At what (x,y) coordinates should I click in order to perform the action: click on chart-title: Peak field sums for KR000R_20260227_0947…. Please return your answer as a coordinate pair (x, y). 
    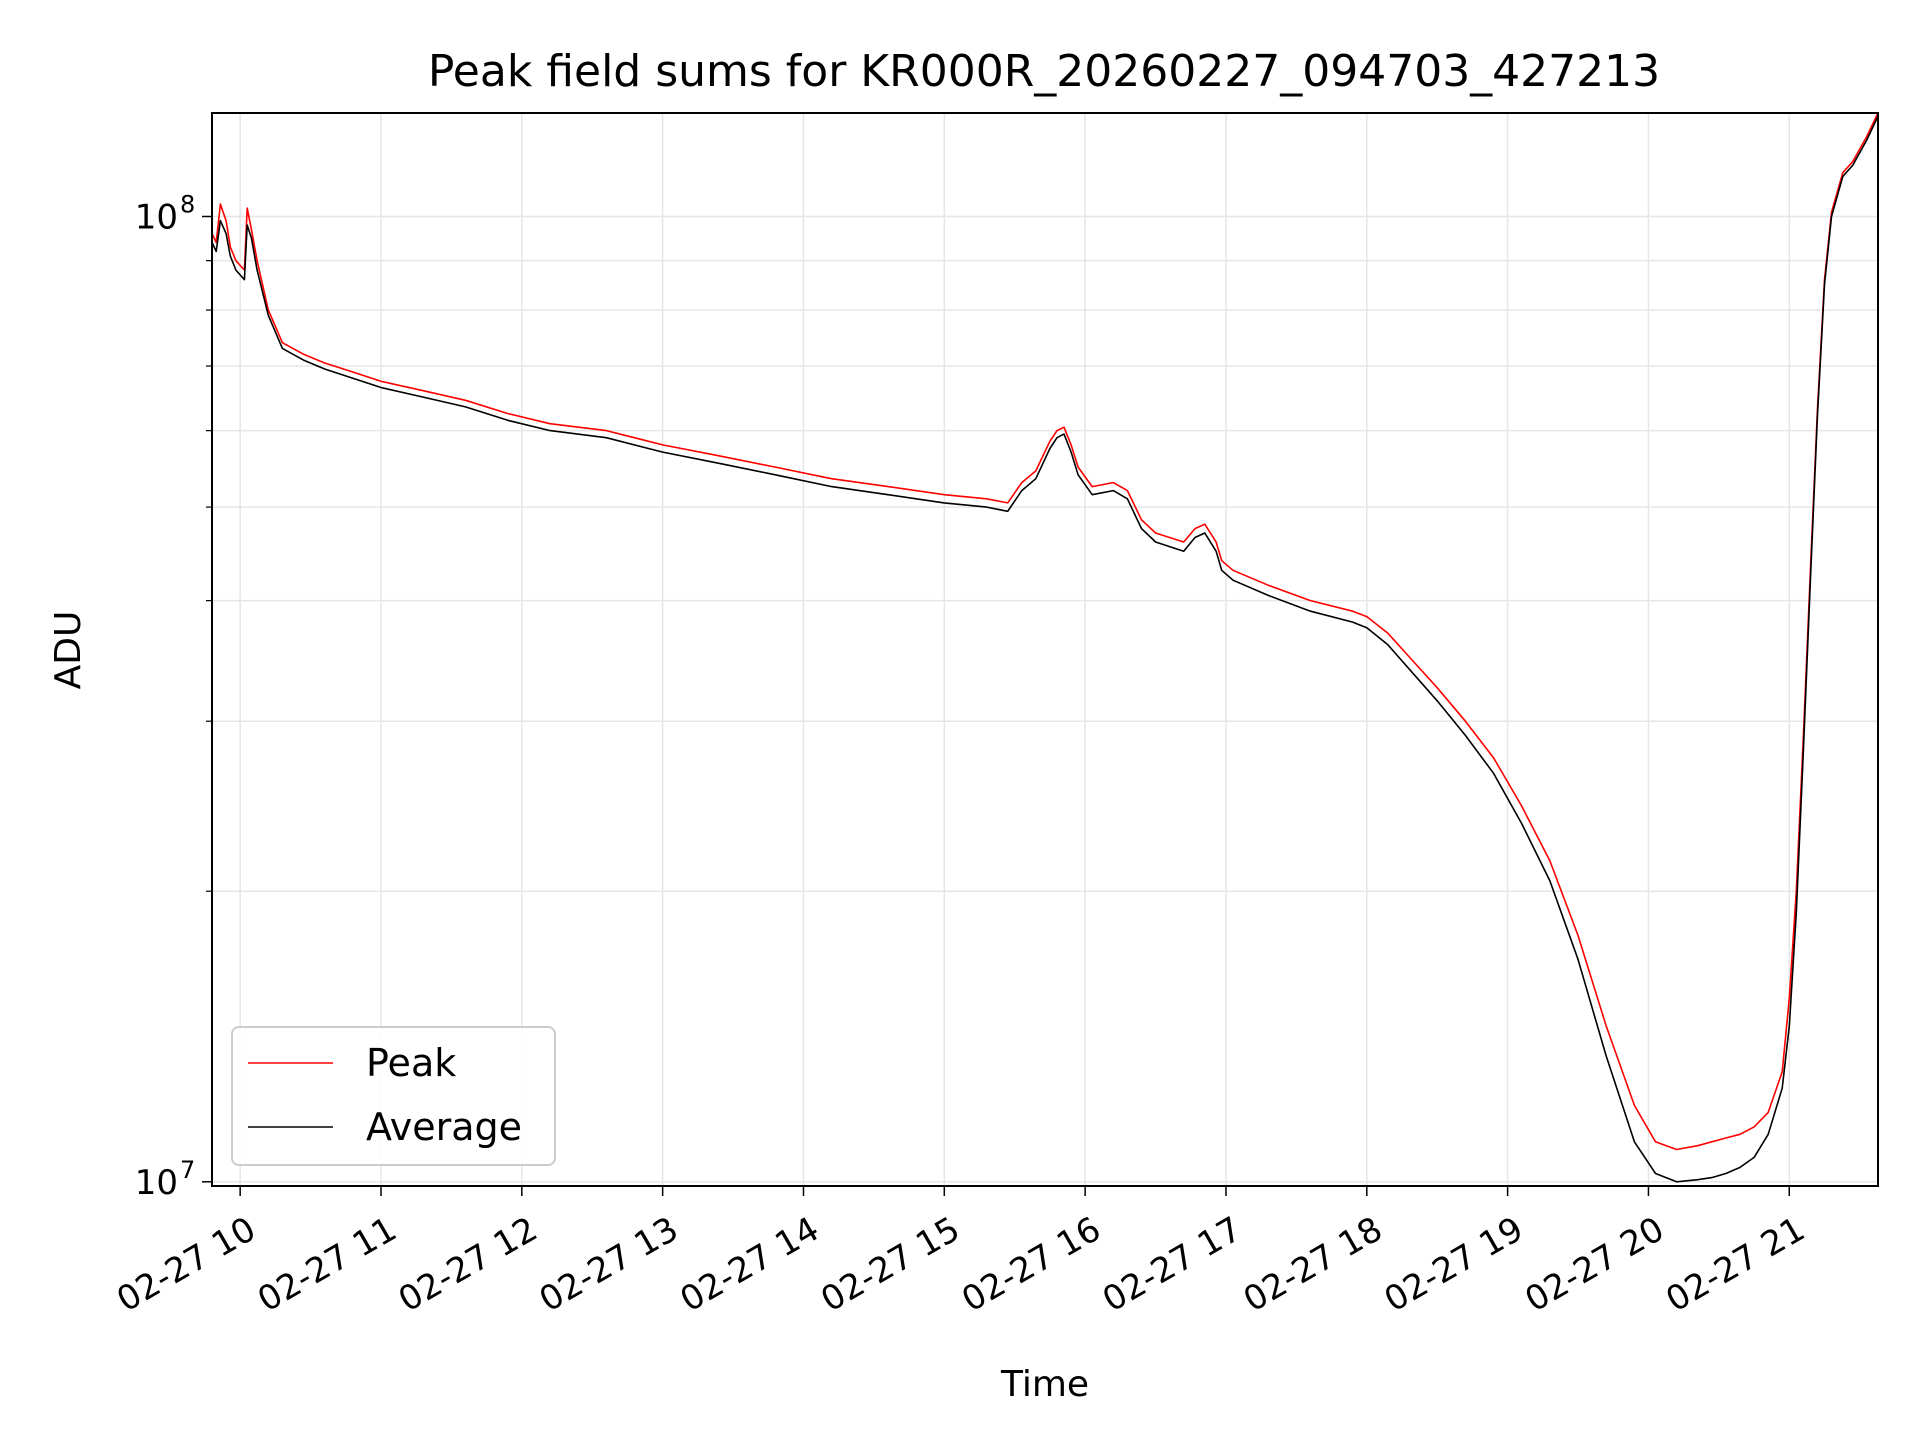
    Looking at the image, I should click on (1044, 71).